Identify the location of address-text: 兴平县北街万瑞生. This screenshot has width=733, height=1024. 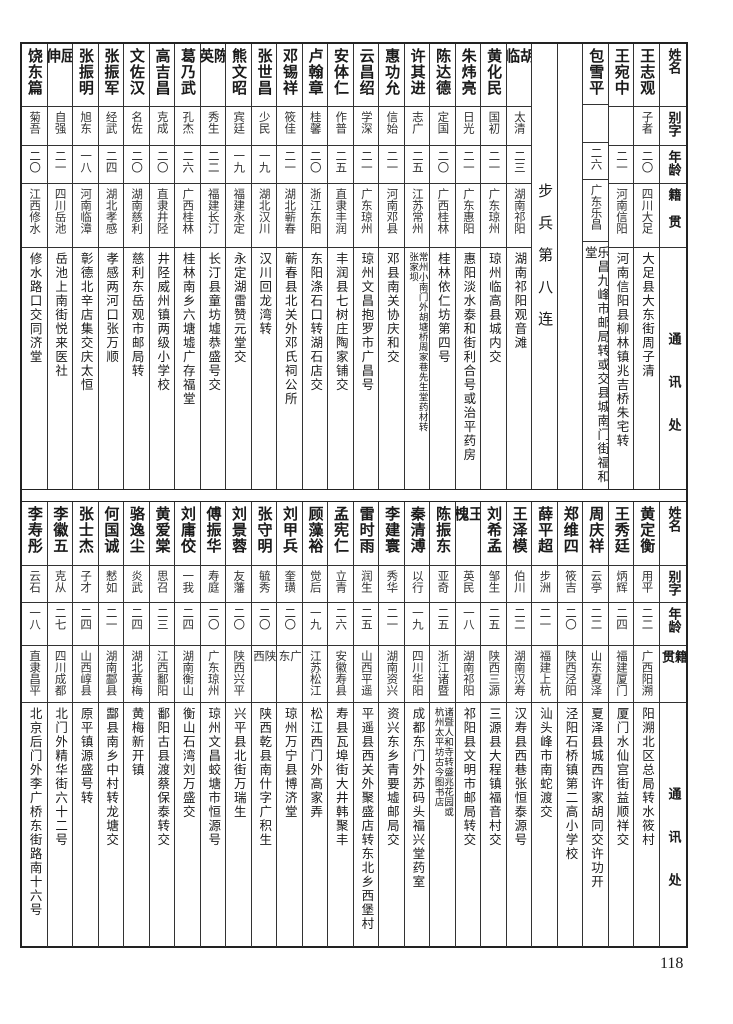
(239, 763).